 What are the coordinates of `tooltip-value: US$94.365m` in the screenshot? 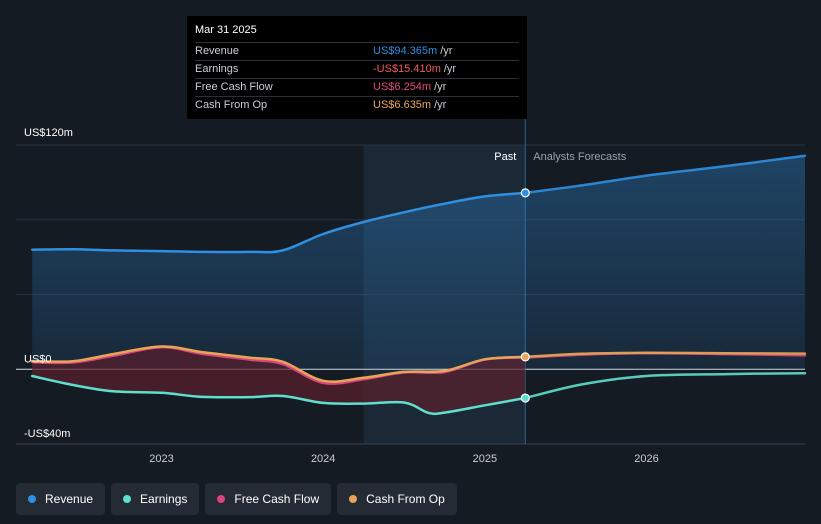 It's located at (405, 51).